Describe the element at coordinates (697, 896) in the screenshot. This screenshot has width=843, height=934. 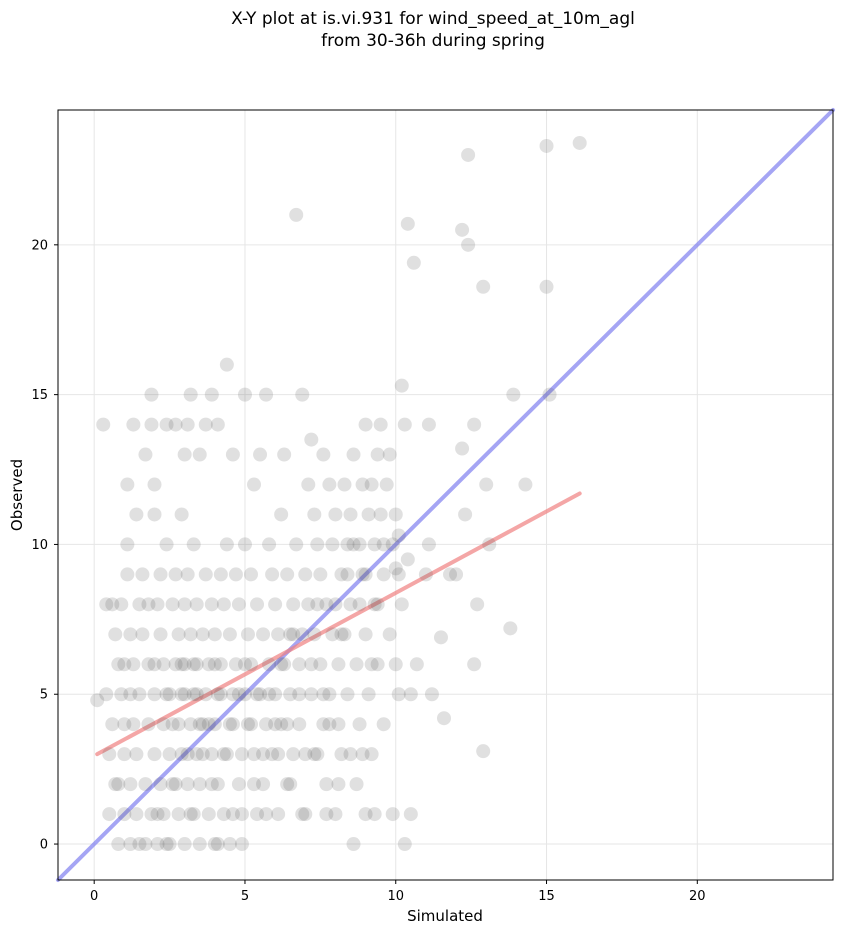
I see `x-tick-label: 20` at that location.